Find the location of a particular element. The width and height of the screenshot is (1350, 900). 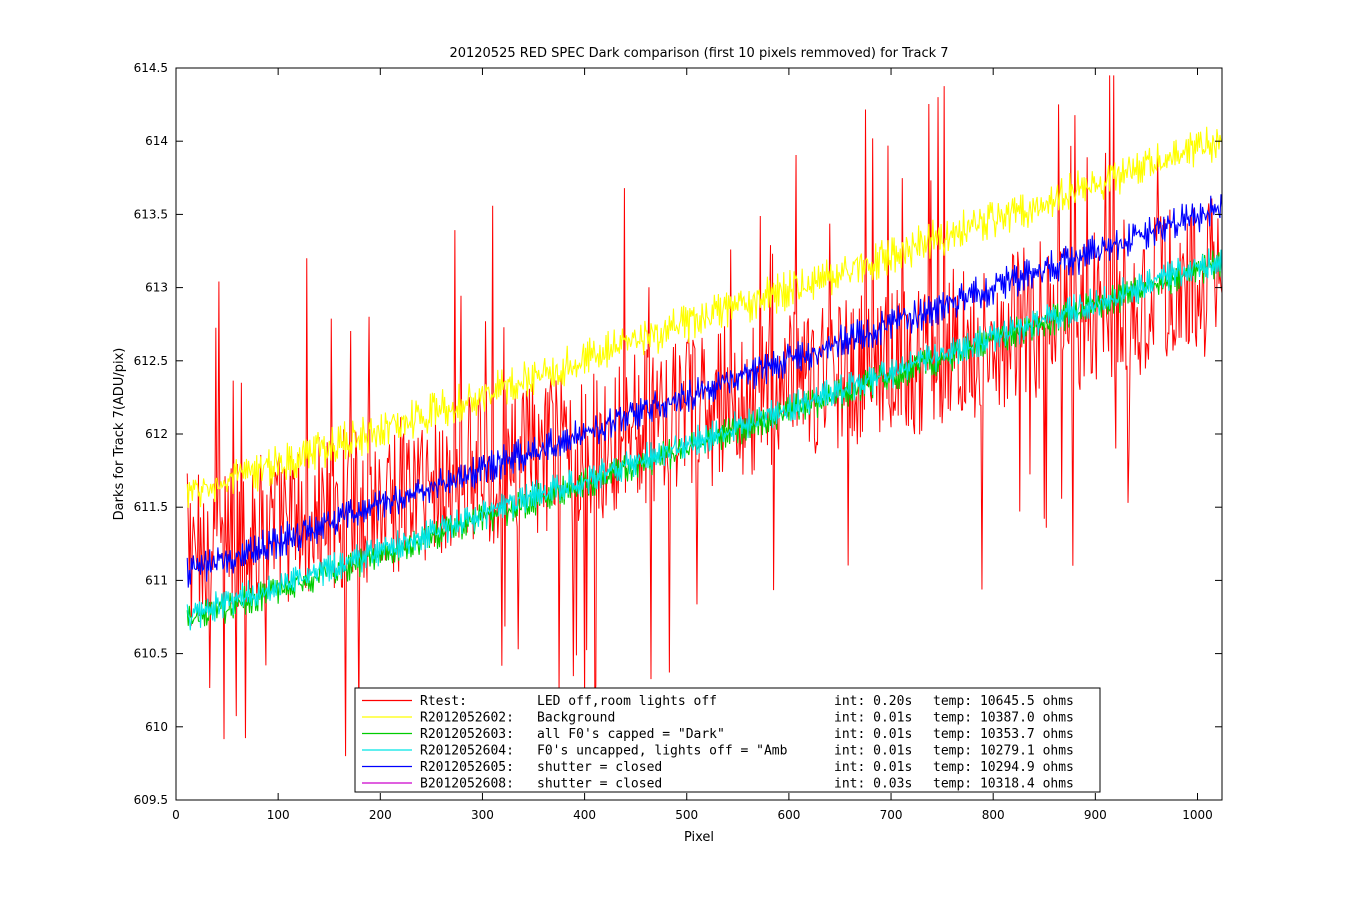

legend-series-name: B2012052608: is located at coordinates (467, 784).